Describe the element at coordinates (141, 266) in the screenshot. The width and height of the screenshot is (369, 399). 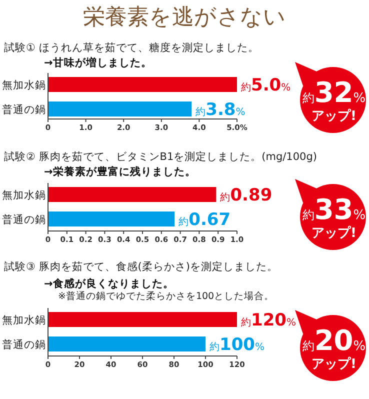
I see `chart-title: 試験③ 豚肉を茹でて、食感(柔らかさ)を測定しました。` at that location.